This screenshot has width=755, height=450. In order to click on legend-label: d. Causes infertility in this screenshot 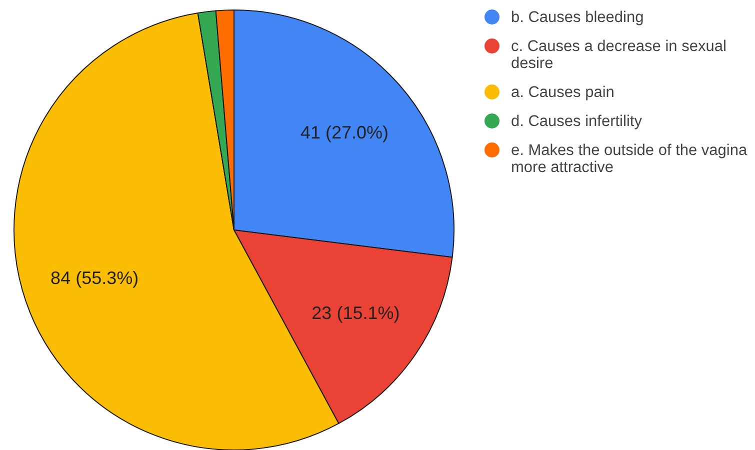, I will do `click(576, 121)`.